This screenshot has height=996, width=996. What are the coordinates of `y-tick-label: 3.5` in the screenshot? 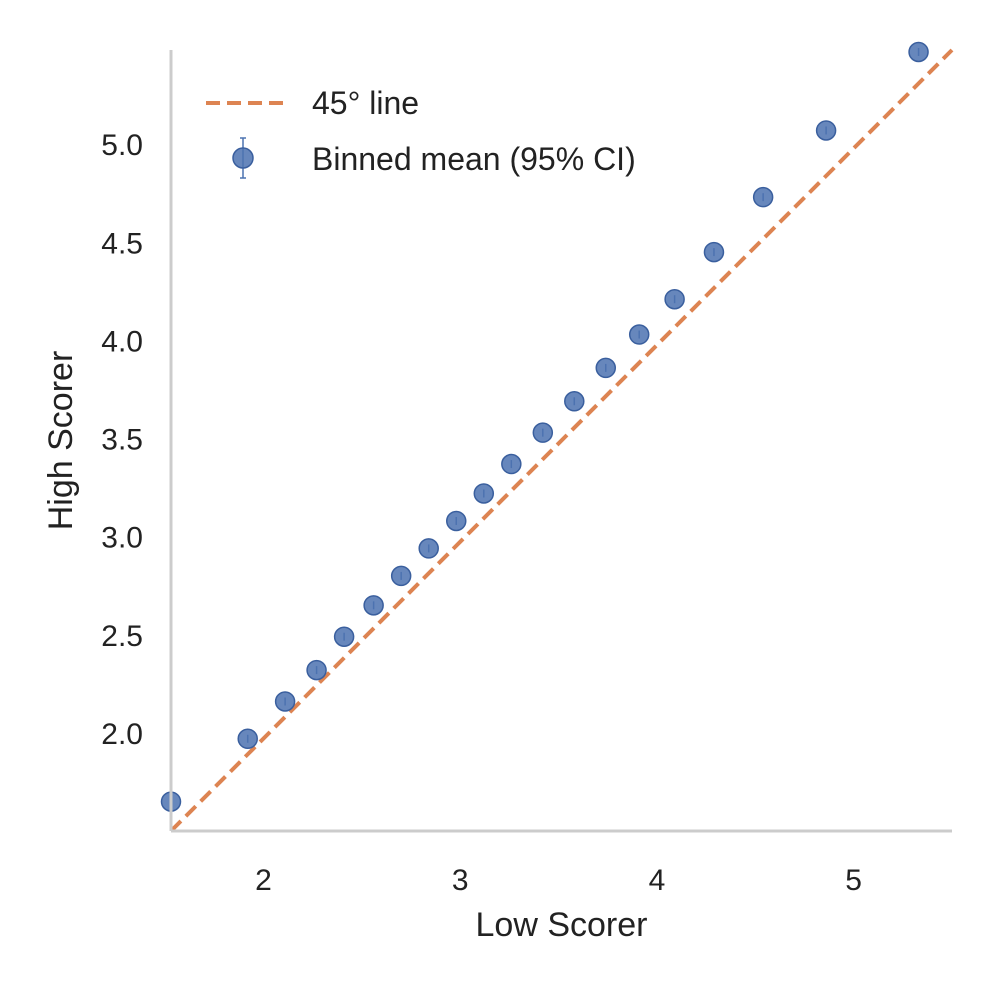 It's located at (122, 440).